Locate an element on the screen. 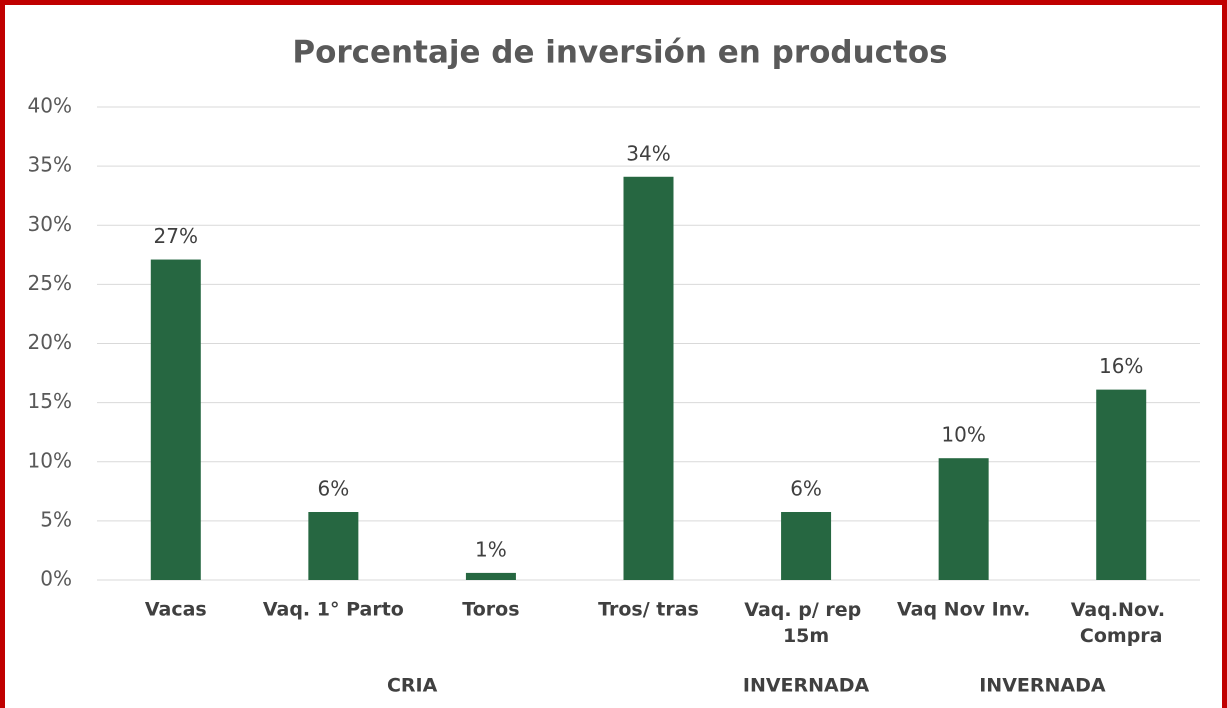 This screenshot has height=708, width=1227. y-tick-label: 25% is located at coordinates (50, 283).